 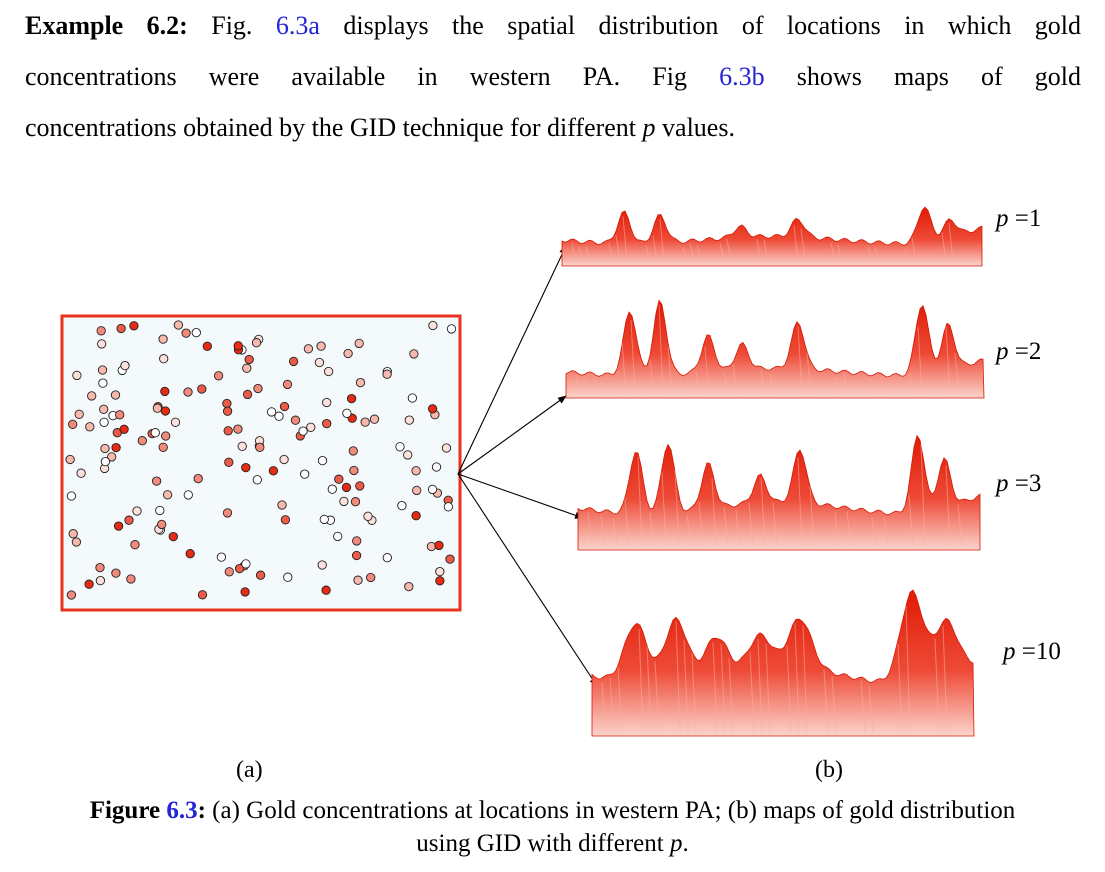 I want to click on caption-ref: 6.3, so click(x=182, y=810).